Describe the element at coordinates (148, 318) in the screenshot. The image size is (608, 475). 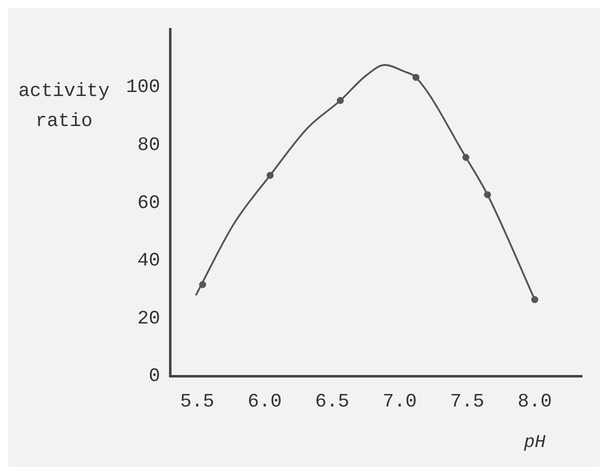
I see `y-tick-label: 20` at that location.